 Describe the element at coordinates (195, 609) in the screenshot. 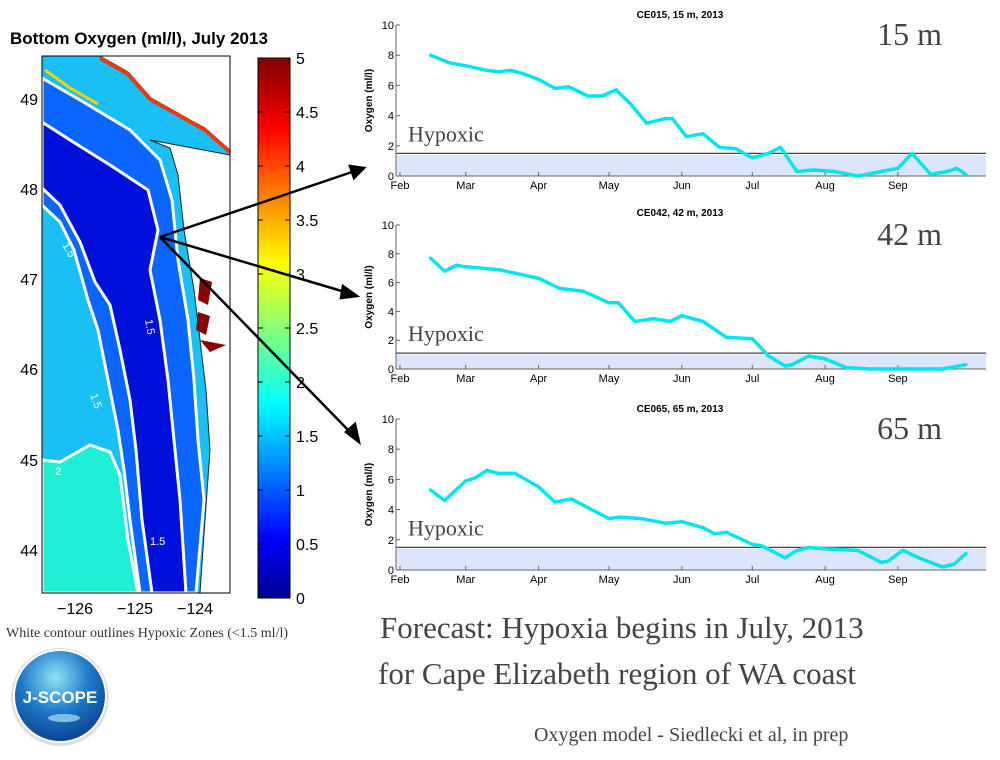

I see `lon-tick: −124` at that location.